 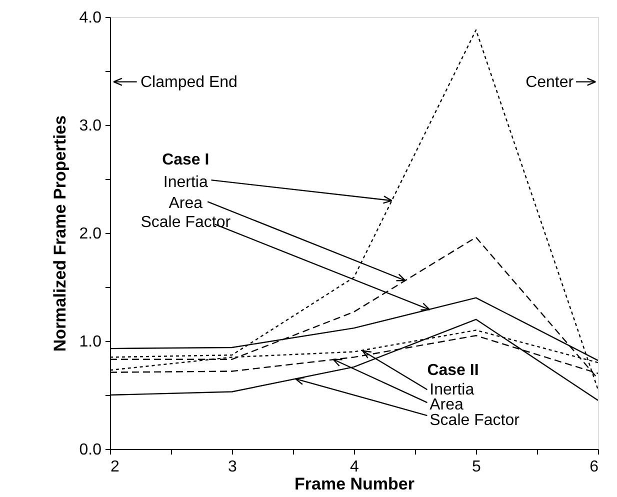 I want to click on annotation: Case I, so click(x=186, y=160).